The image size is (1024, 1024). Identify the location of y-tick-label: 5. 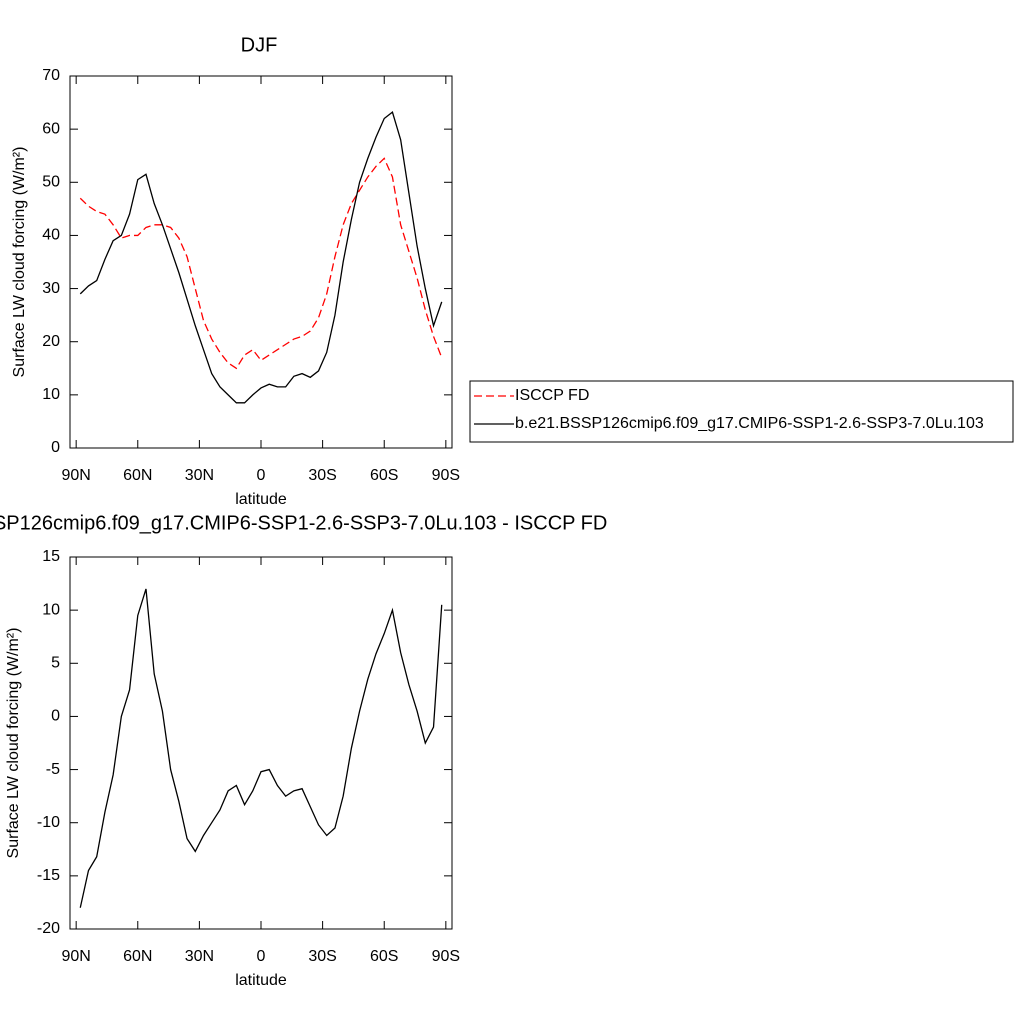
(55, 663).